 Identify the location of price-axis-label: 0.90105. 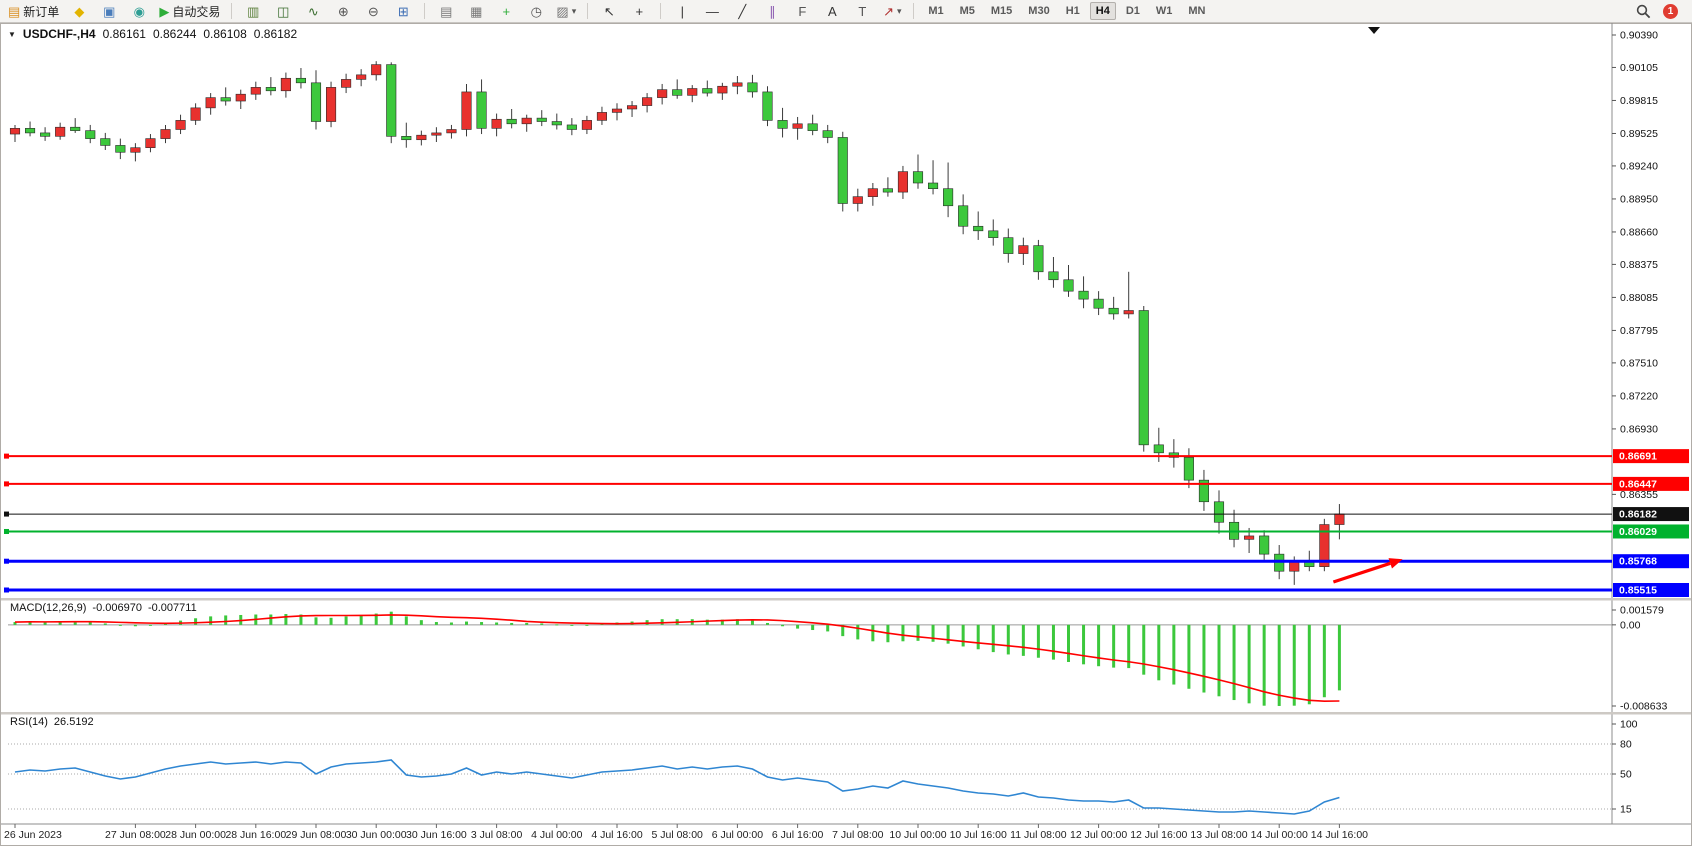
(1639, 68).